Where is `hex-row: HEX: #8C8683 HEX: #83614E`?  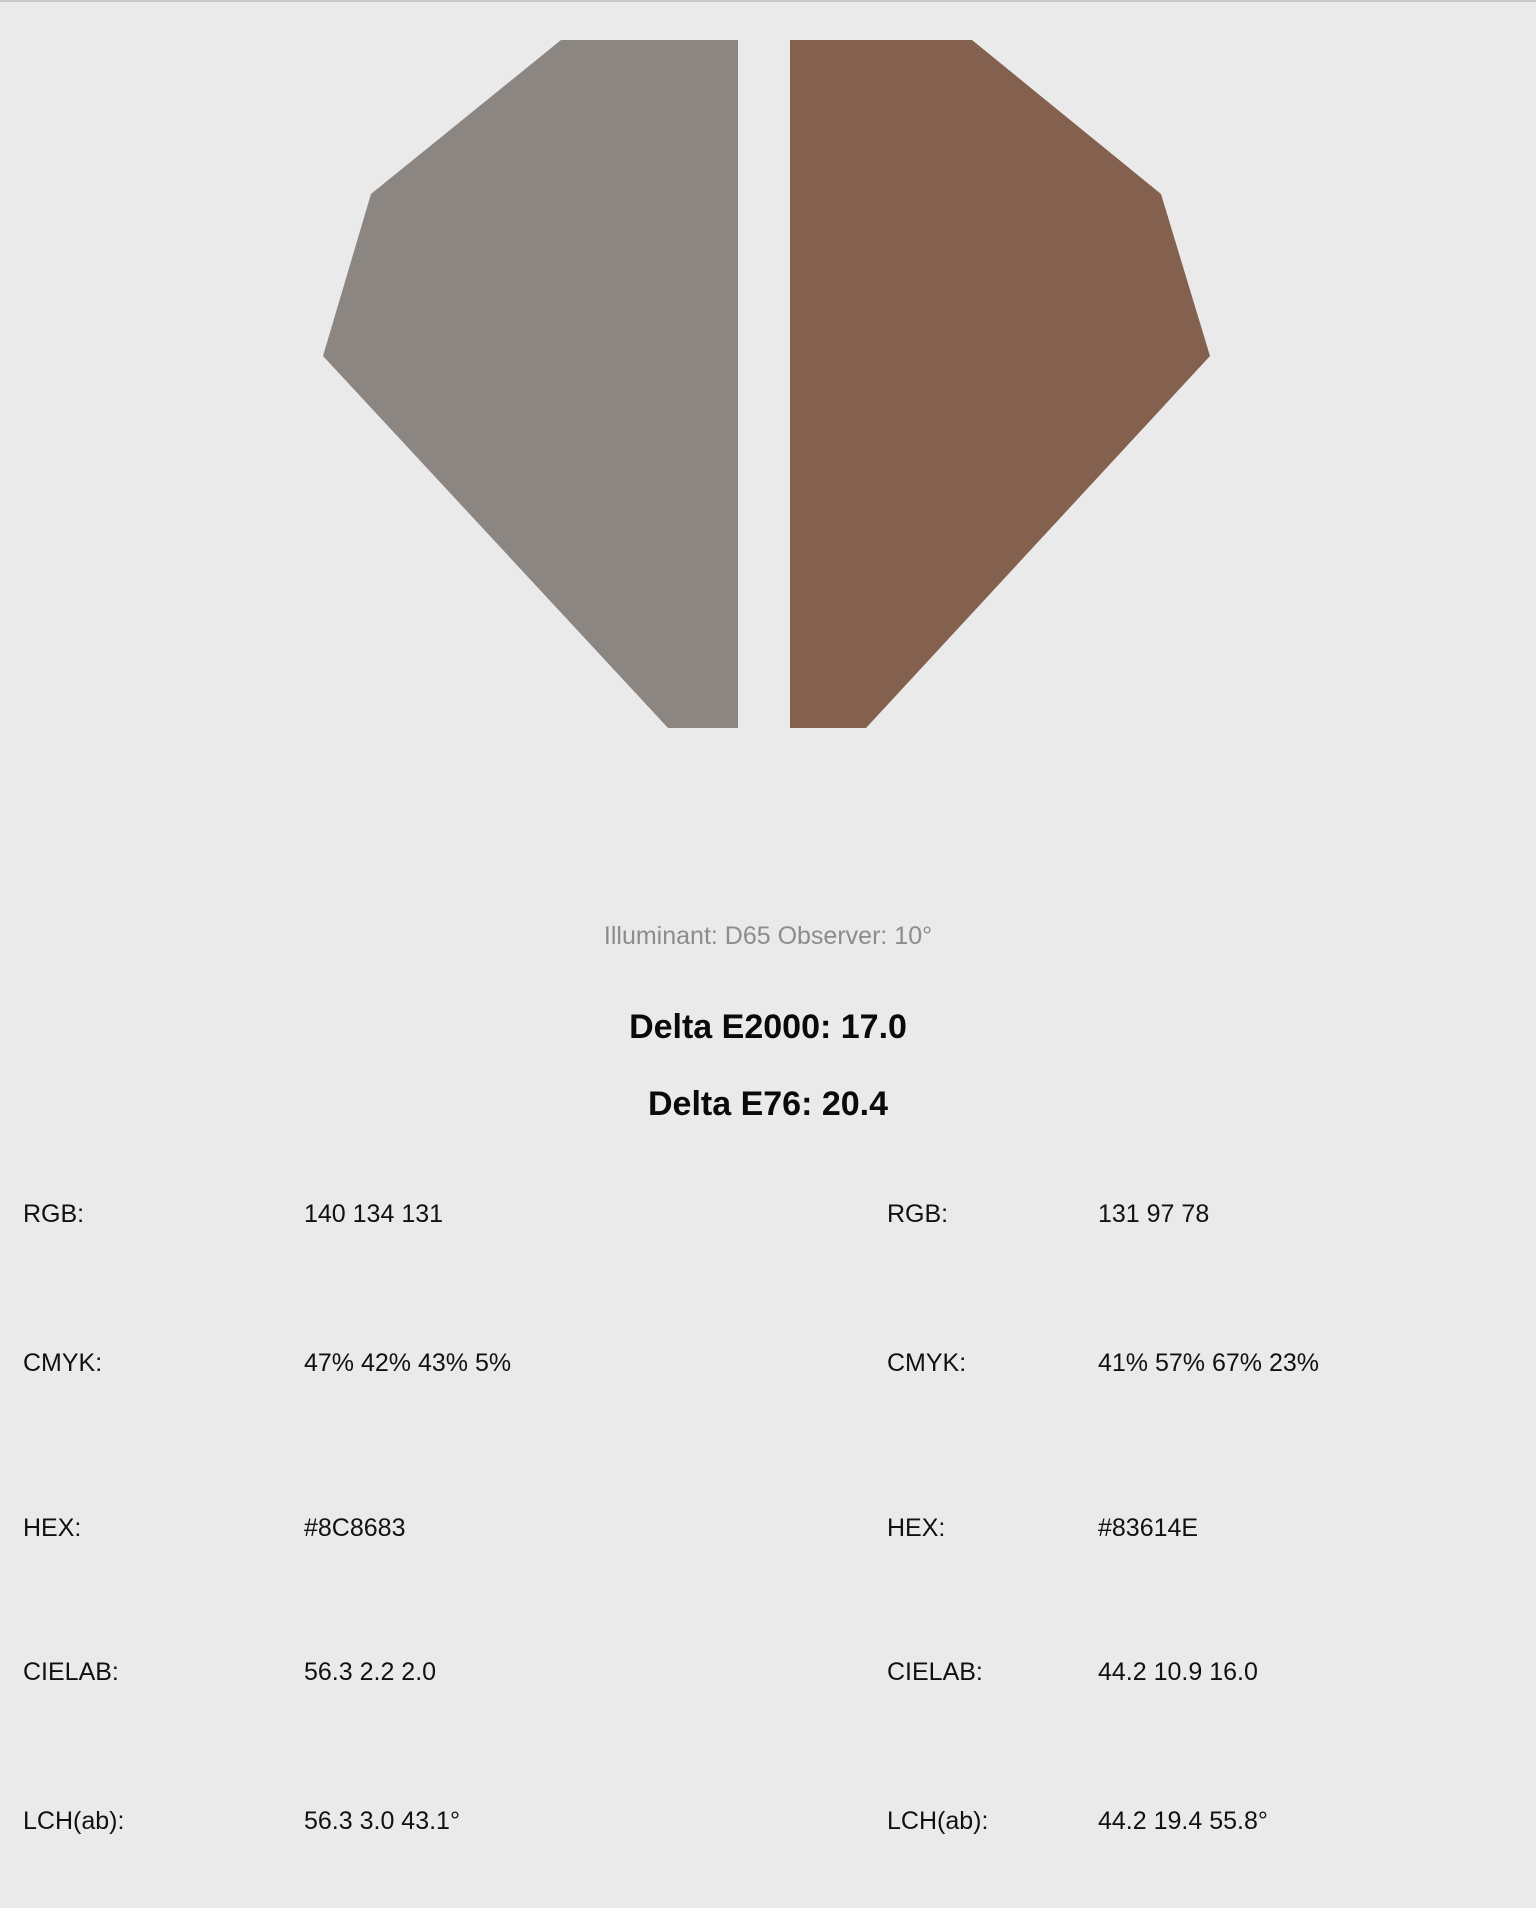
hex-row: HEX: #8C8683 HEX: #83614E is located at coordinates (768, 1528).